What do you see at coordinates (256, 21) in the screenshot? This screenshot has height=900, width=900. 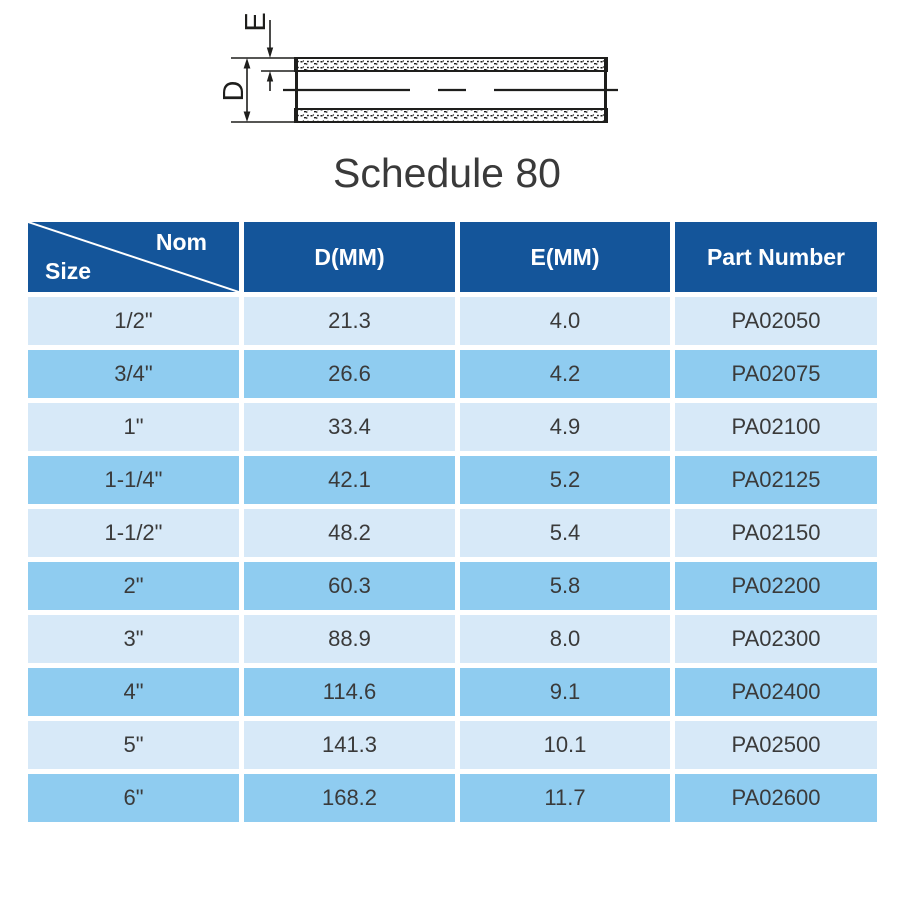 I see `dimension-label-e: E` at bounding box center [256, 21].